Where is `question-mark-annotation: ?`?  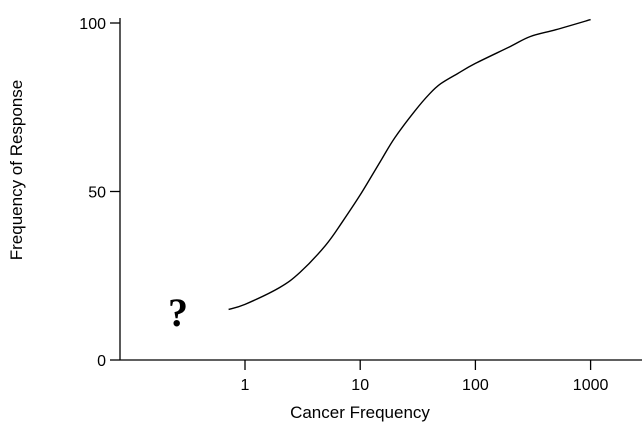
question-mark-annotation: ? is located at coordinates (178, 312).